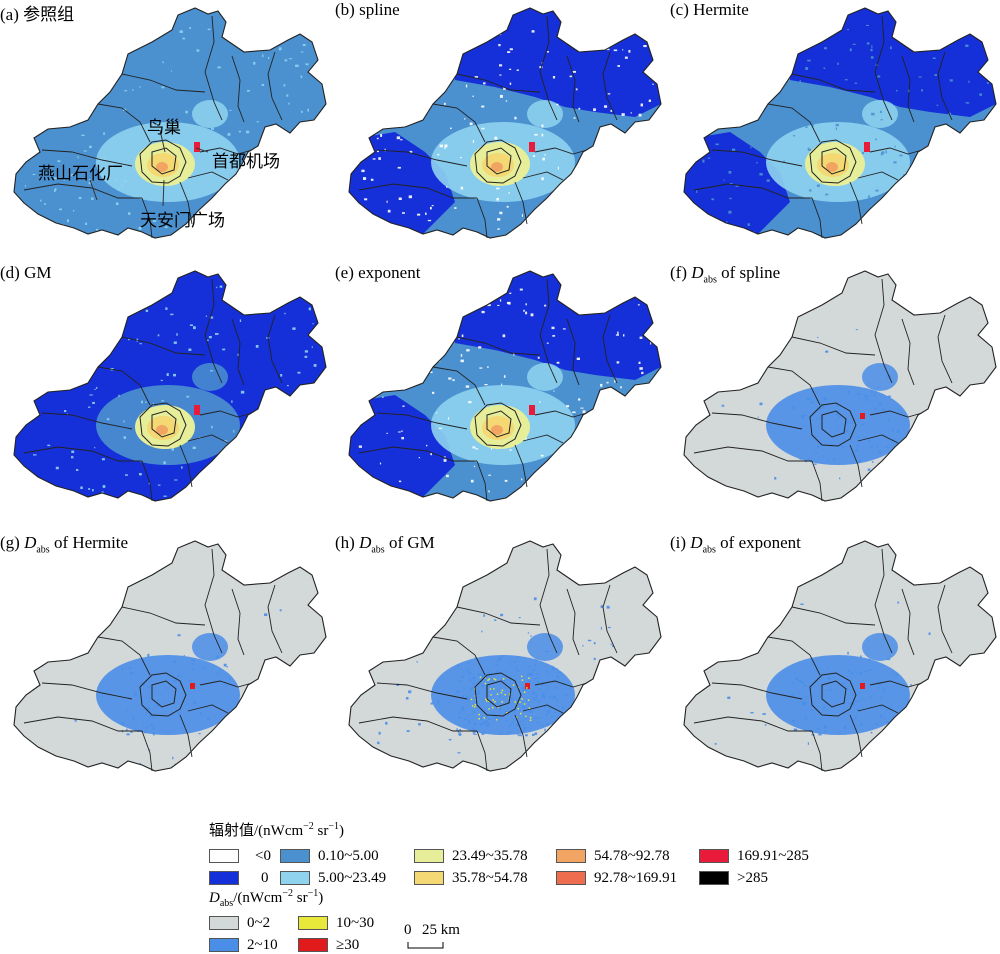 Image resolution: width=1000 pixels, height=954 pixels. What do you see at coordinates (259, 922) in the screenshot?
I see `legend-label: 0~2` at bounding box center [259, 922].